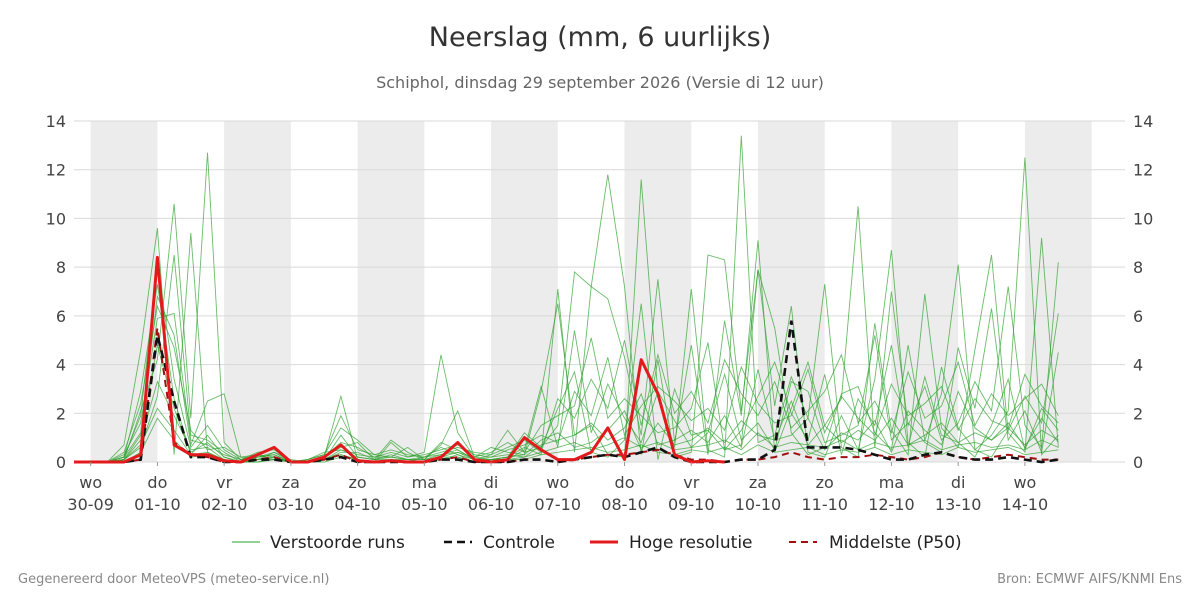 The image size is (1200, 600). Describe the element at coordinates (56, 170) in the screenshot. I see `y-tick-label-left: 12` at that location.